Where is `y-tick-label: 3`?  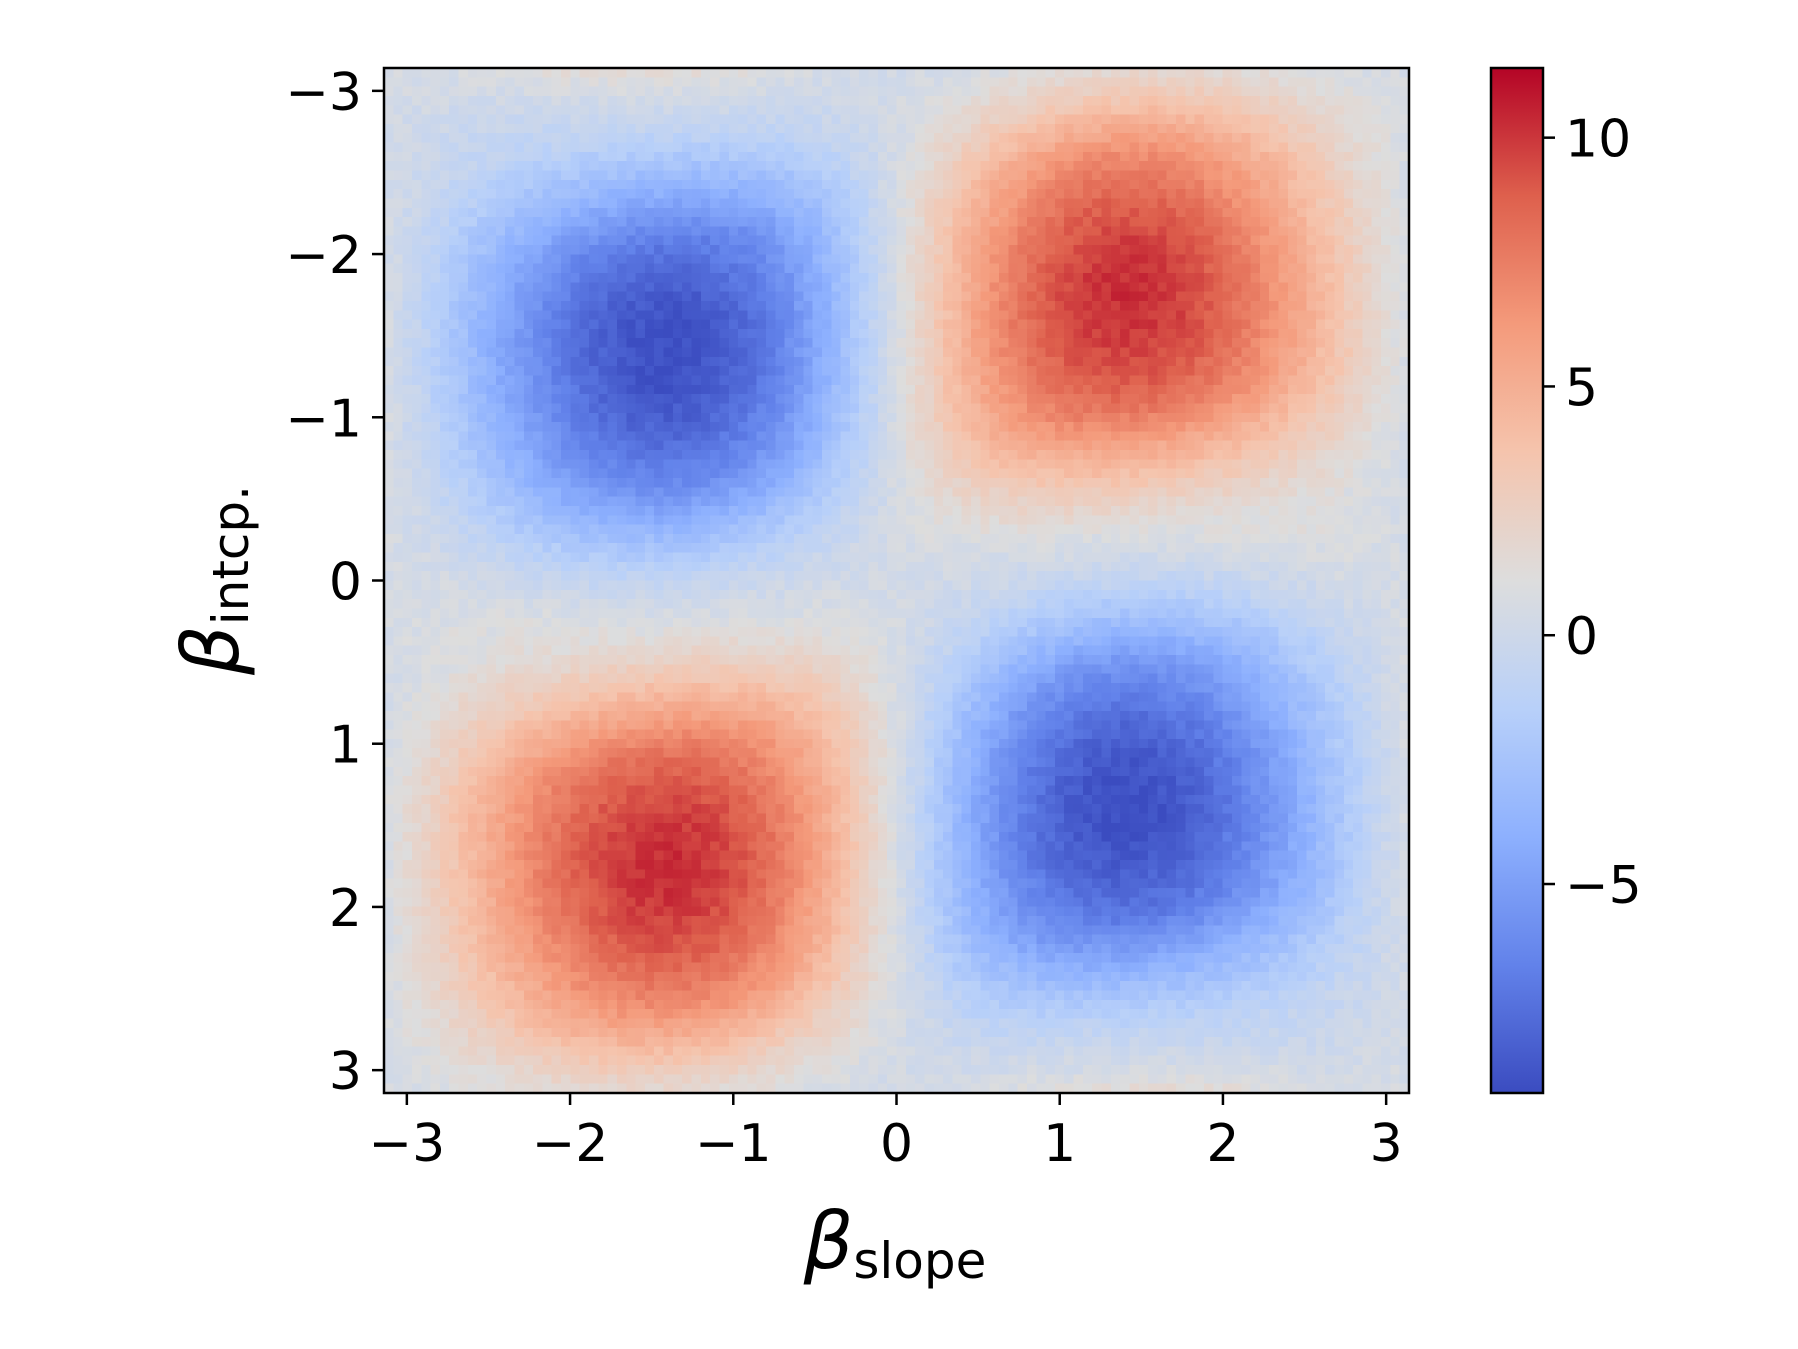 y-tick-label: 3 is located at coordinates (345, 1072).